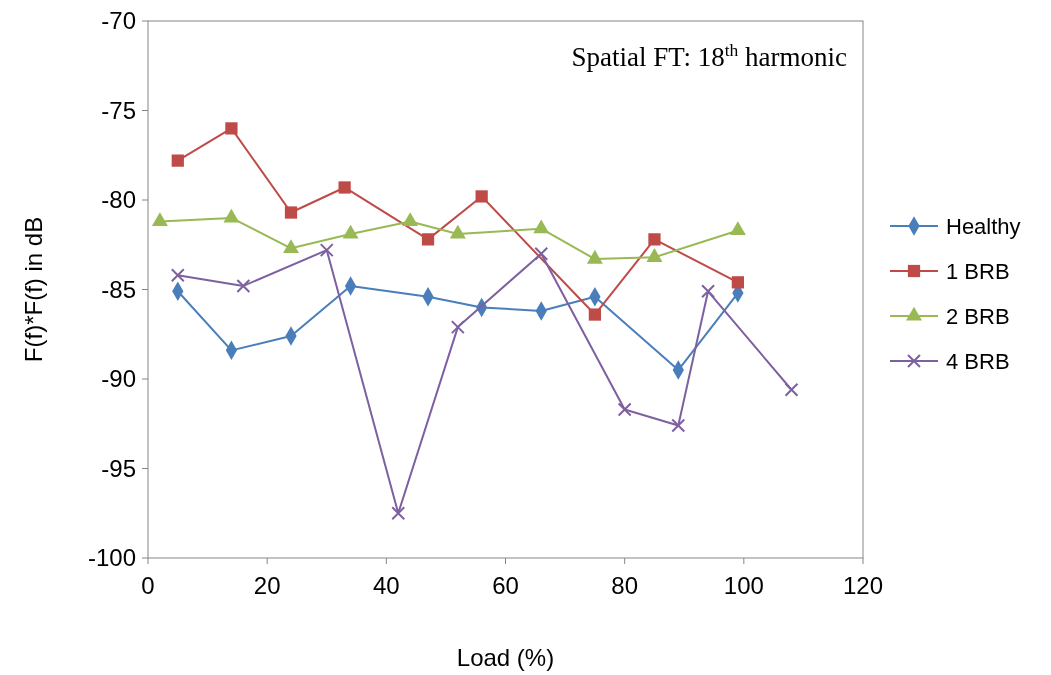 This screenshot has height=675, width=1051. I want to click on x-tick-label: 40, so click(386, 585).